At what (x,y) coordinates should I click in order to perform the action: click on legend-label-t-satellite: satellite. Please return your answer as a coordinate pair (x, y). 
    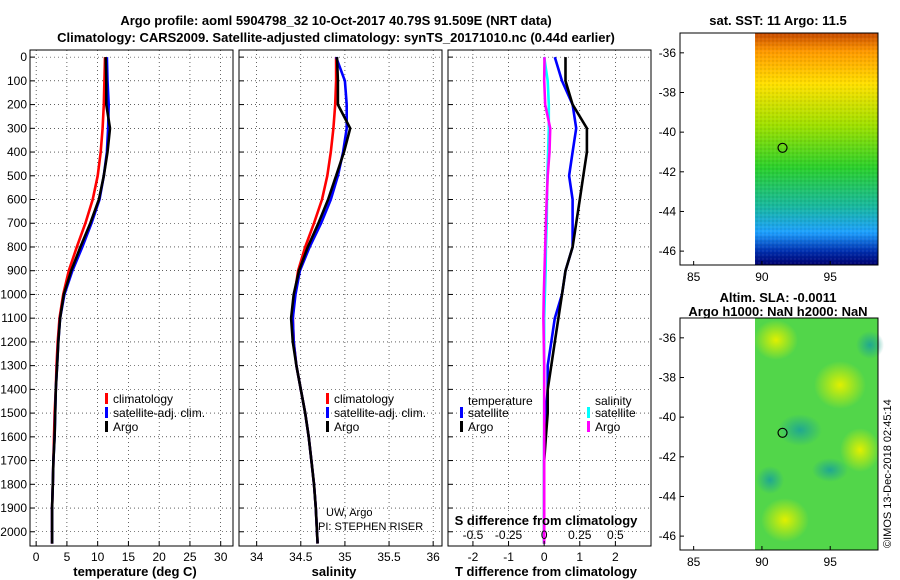
    Looking at the image, I should click on (488, 413).